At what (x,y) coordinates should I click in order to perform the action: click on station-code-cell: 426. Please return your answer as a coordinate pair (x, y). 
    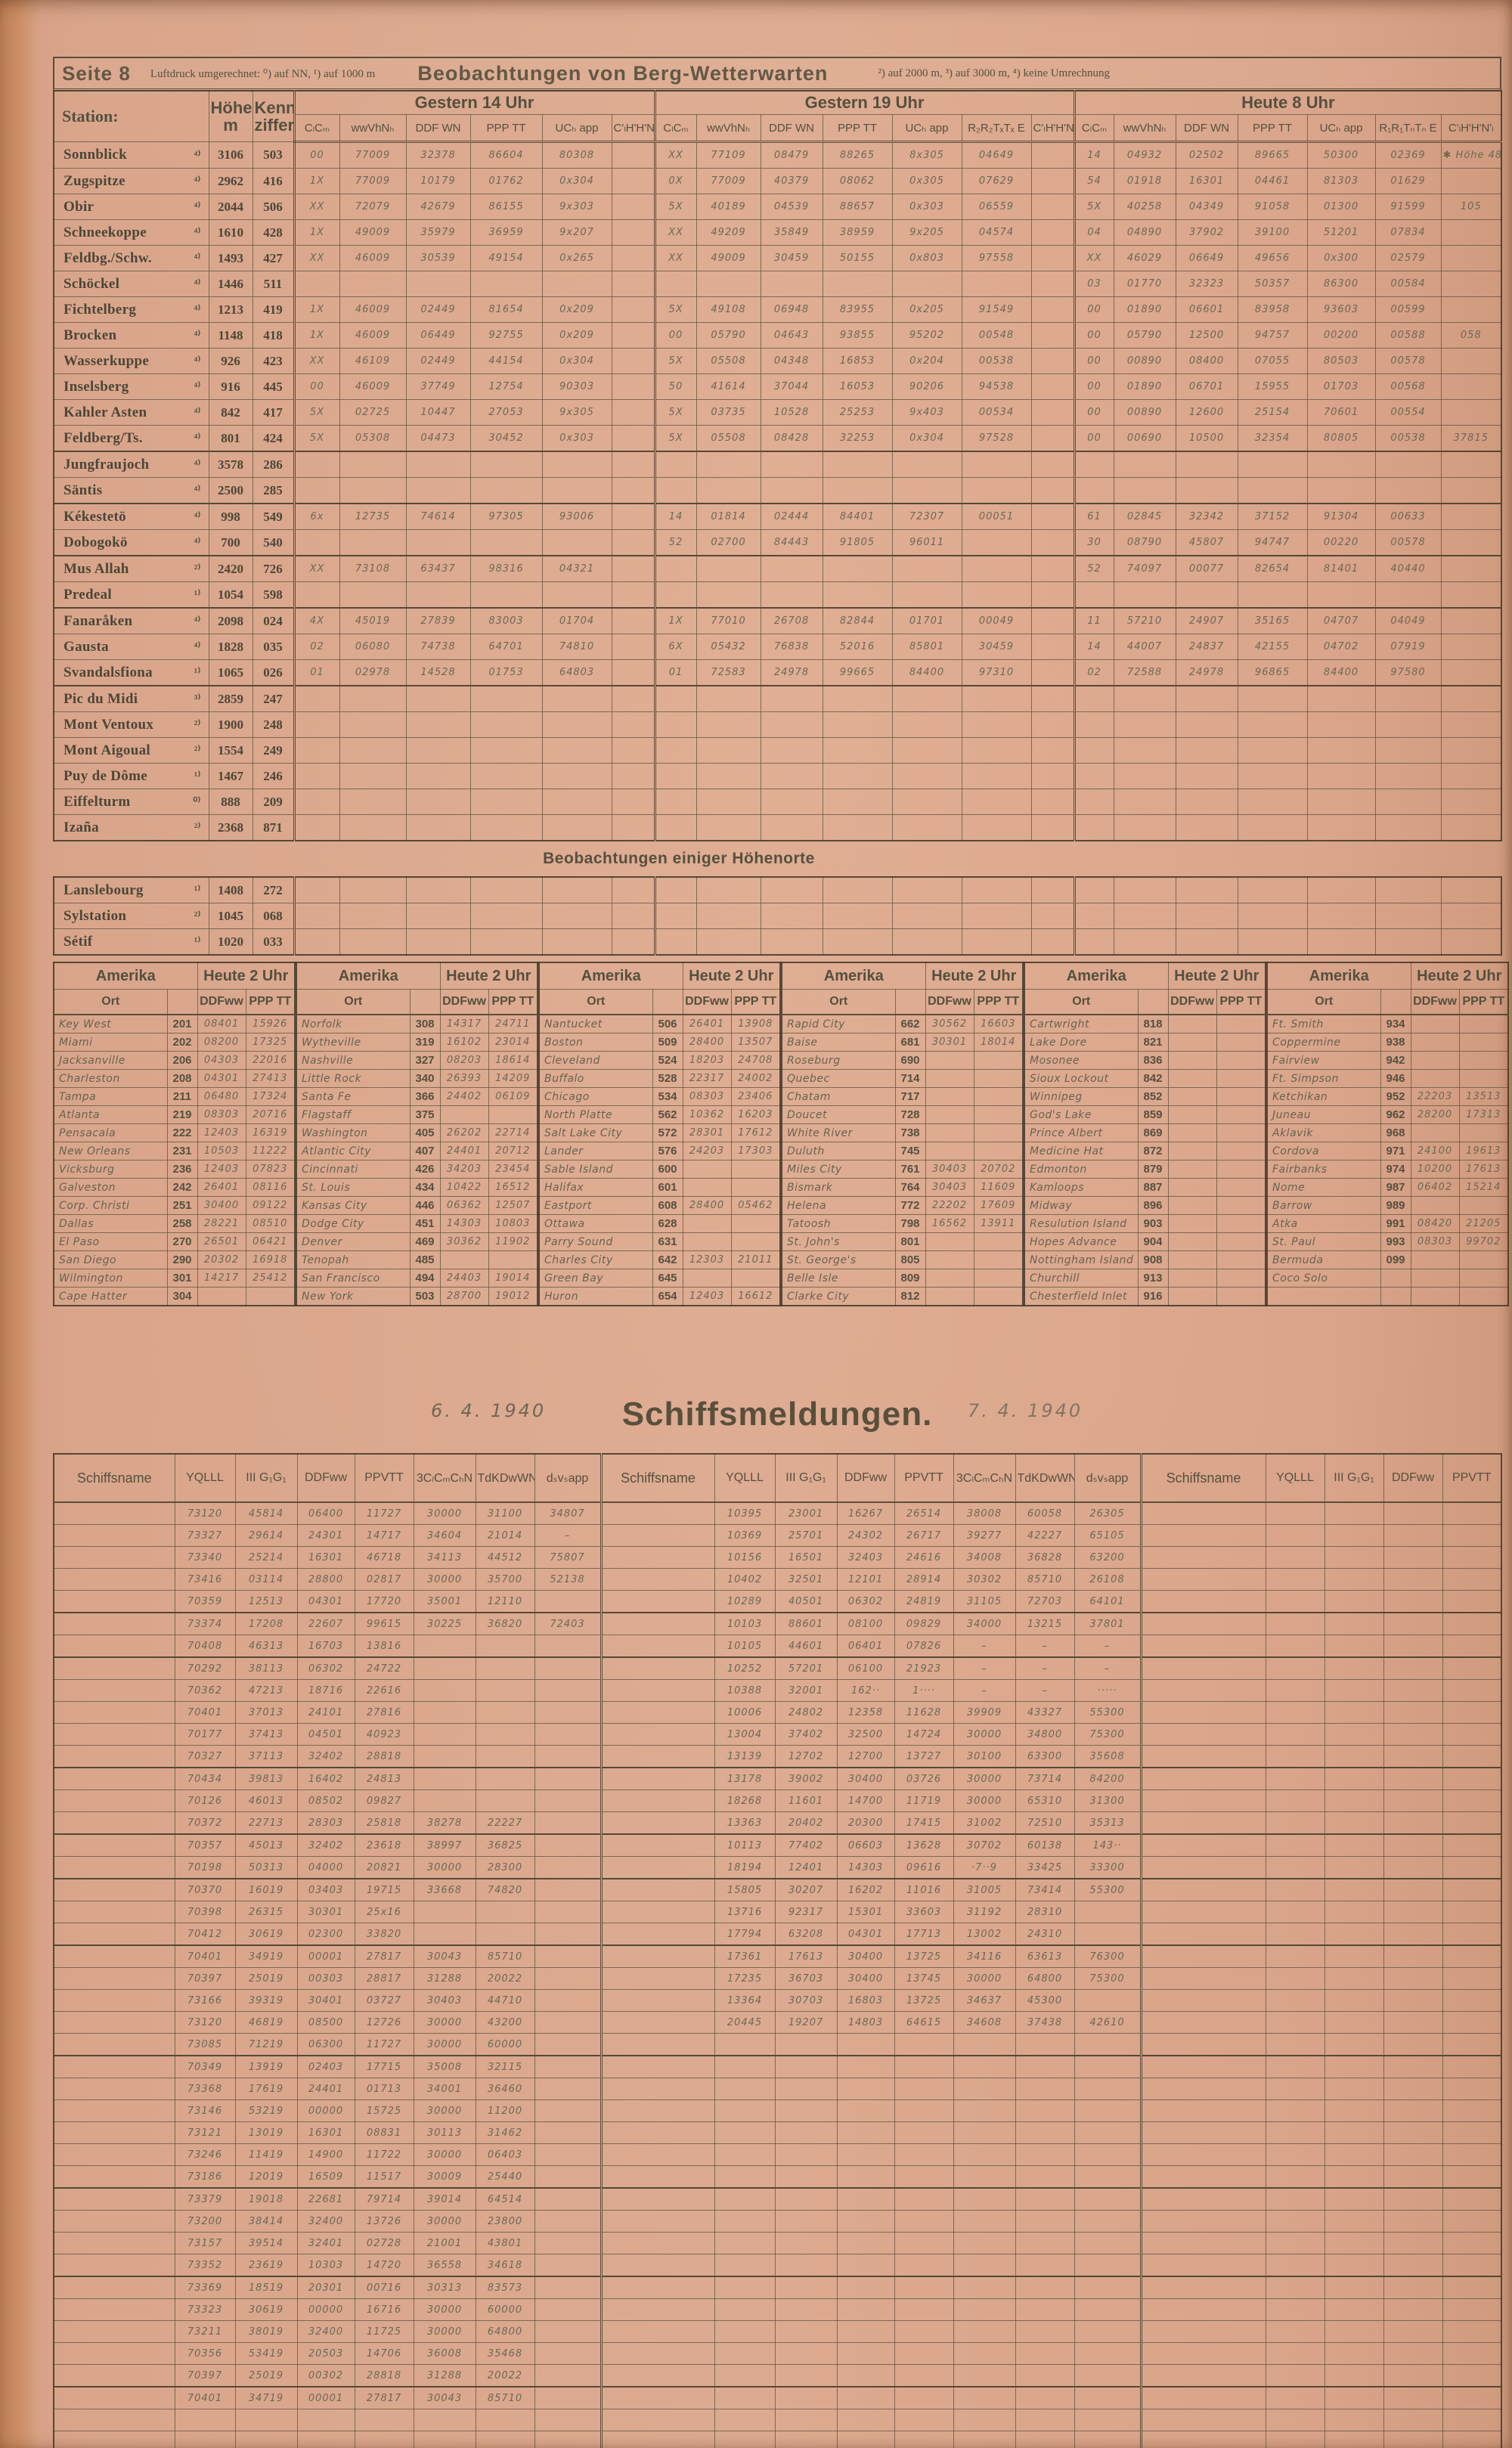
    Looking at the image, I should click on (425, 1169).